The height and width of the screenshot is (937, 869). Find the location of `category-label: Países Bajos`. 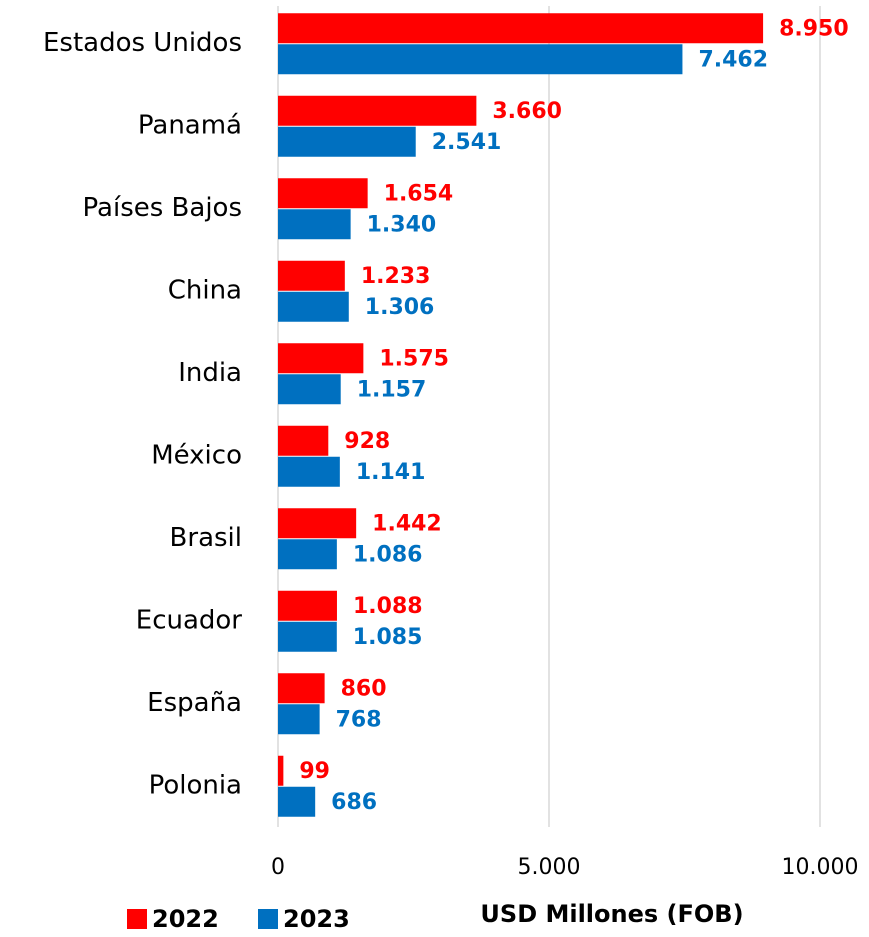

category-label: Países Bajos is located at coordinates (162, 208).